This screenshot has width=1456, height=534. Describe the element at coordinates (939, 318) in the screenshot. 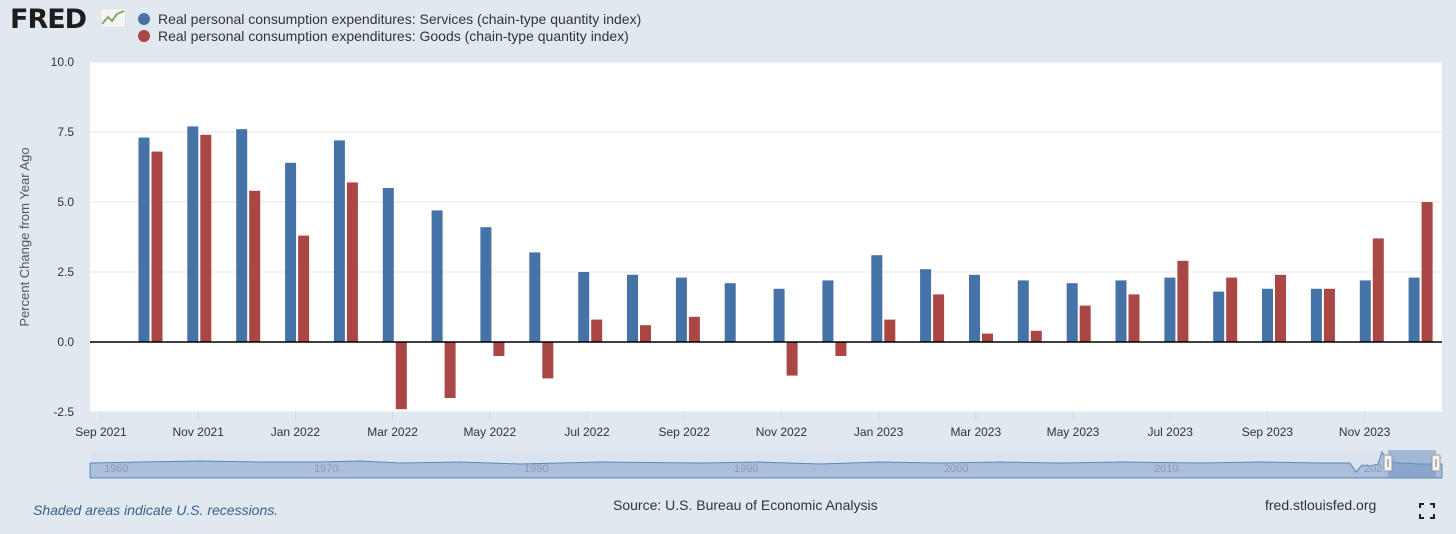

I see `goods-bar-feb-2023` at that location.